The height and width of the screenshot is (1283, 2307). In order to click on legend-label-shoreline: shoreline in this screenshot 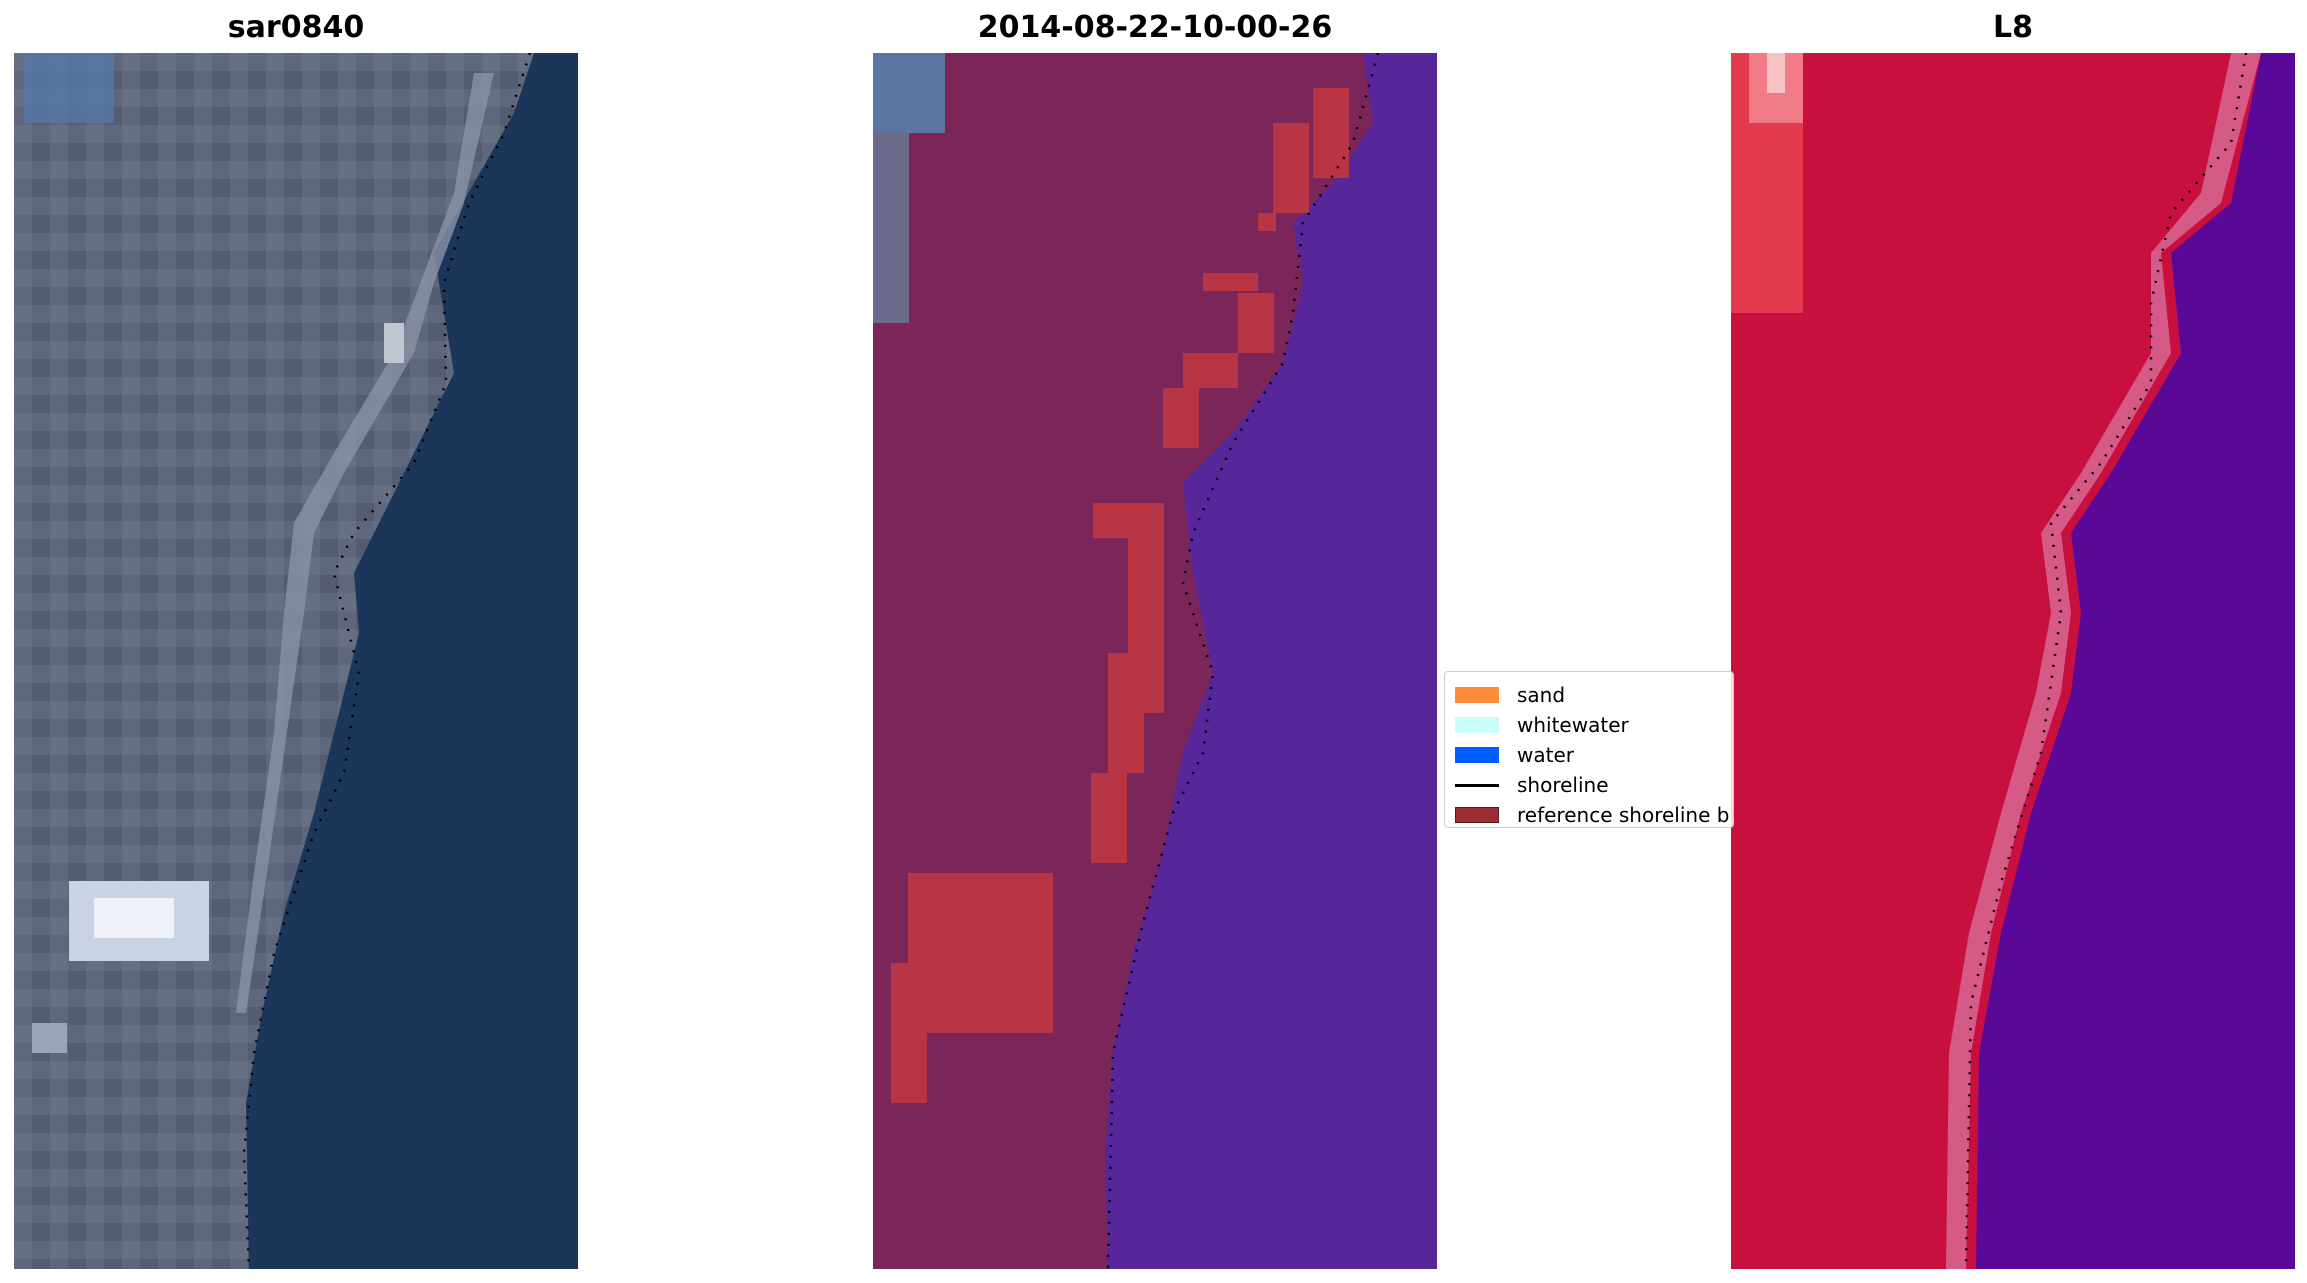, I will do `click(1563, 785)`.